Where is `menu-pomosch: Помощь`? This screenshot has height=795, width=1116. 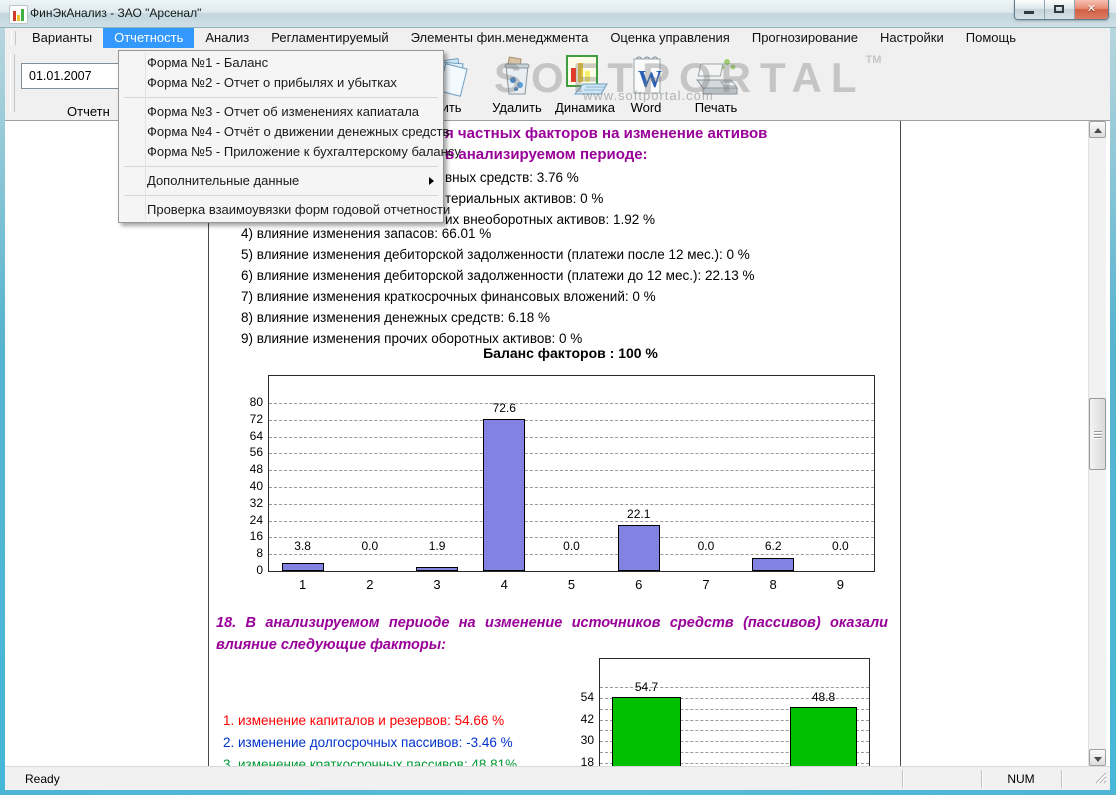 menu-pomosch: Помощь is located at coordinates (990, 37).